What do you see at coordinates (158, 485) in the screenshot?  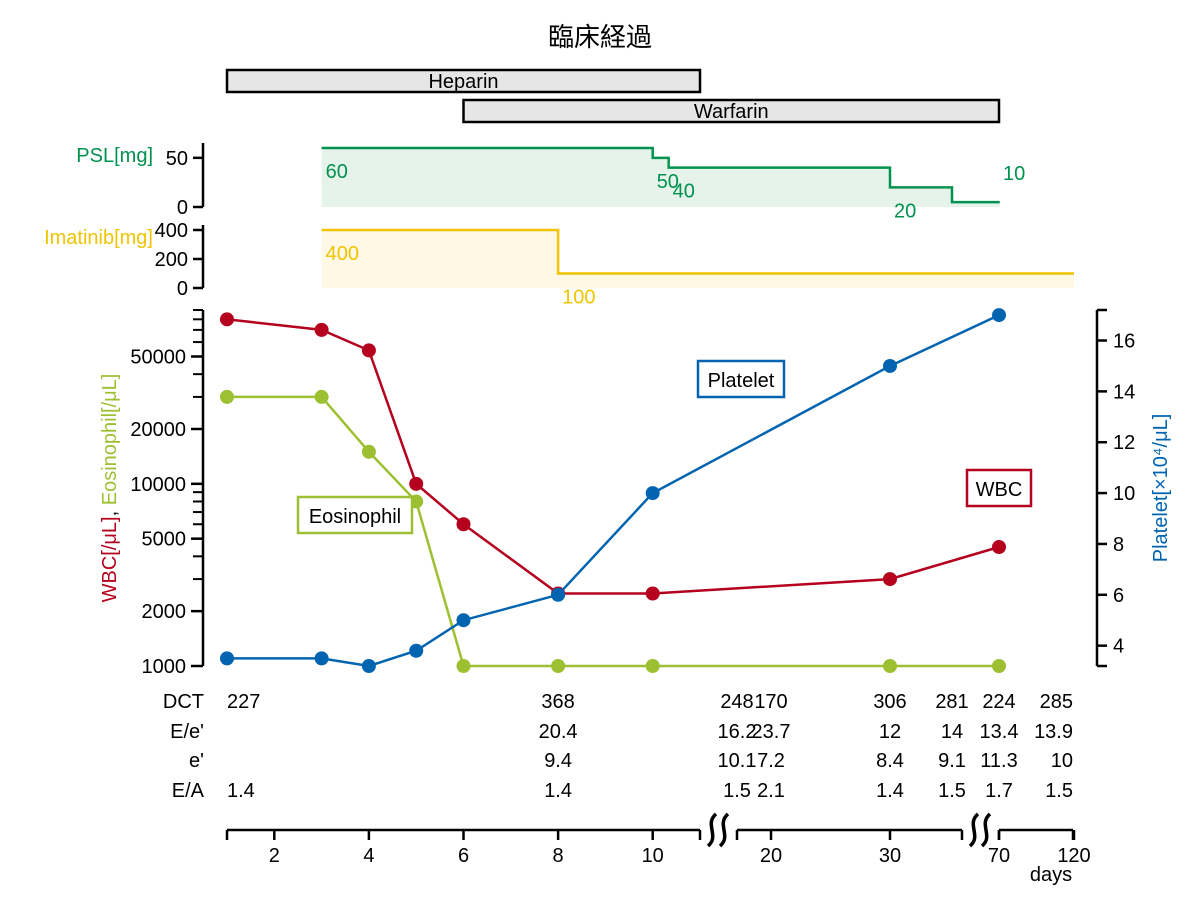 I see `left-axis-tick-label: 10000` at bounding box center [158, 485].